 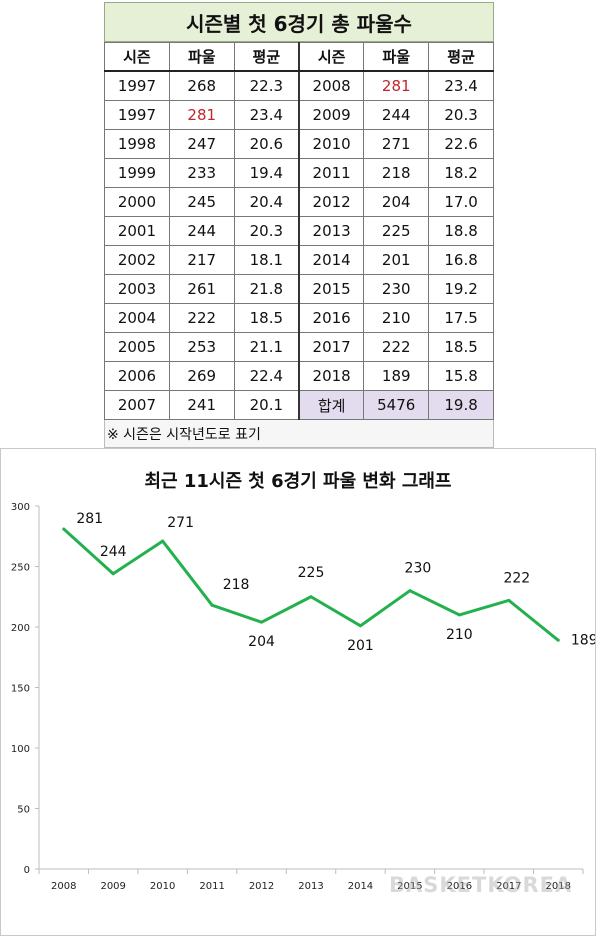 What do you see at coordinates (331, 115) in the screenshot?
I see `table-cell: 2009` at bounding box center [331, 115].